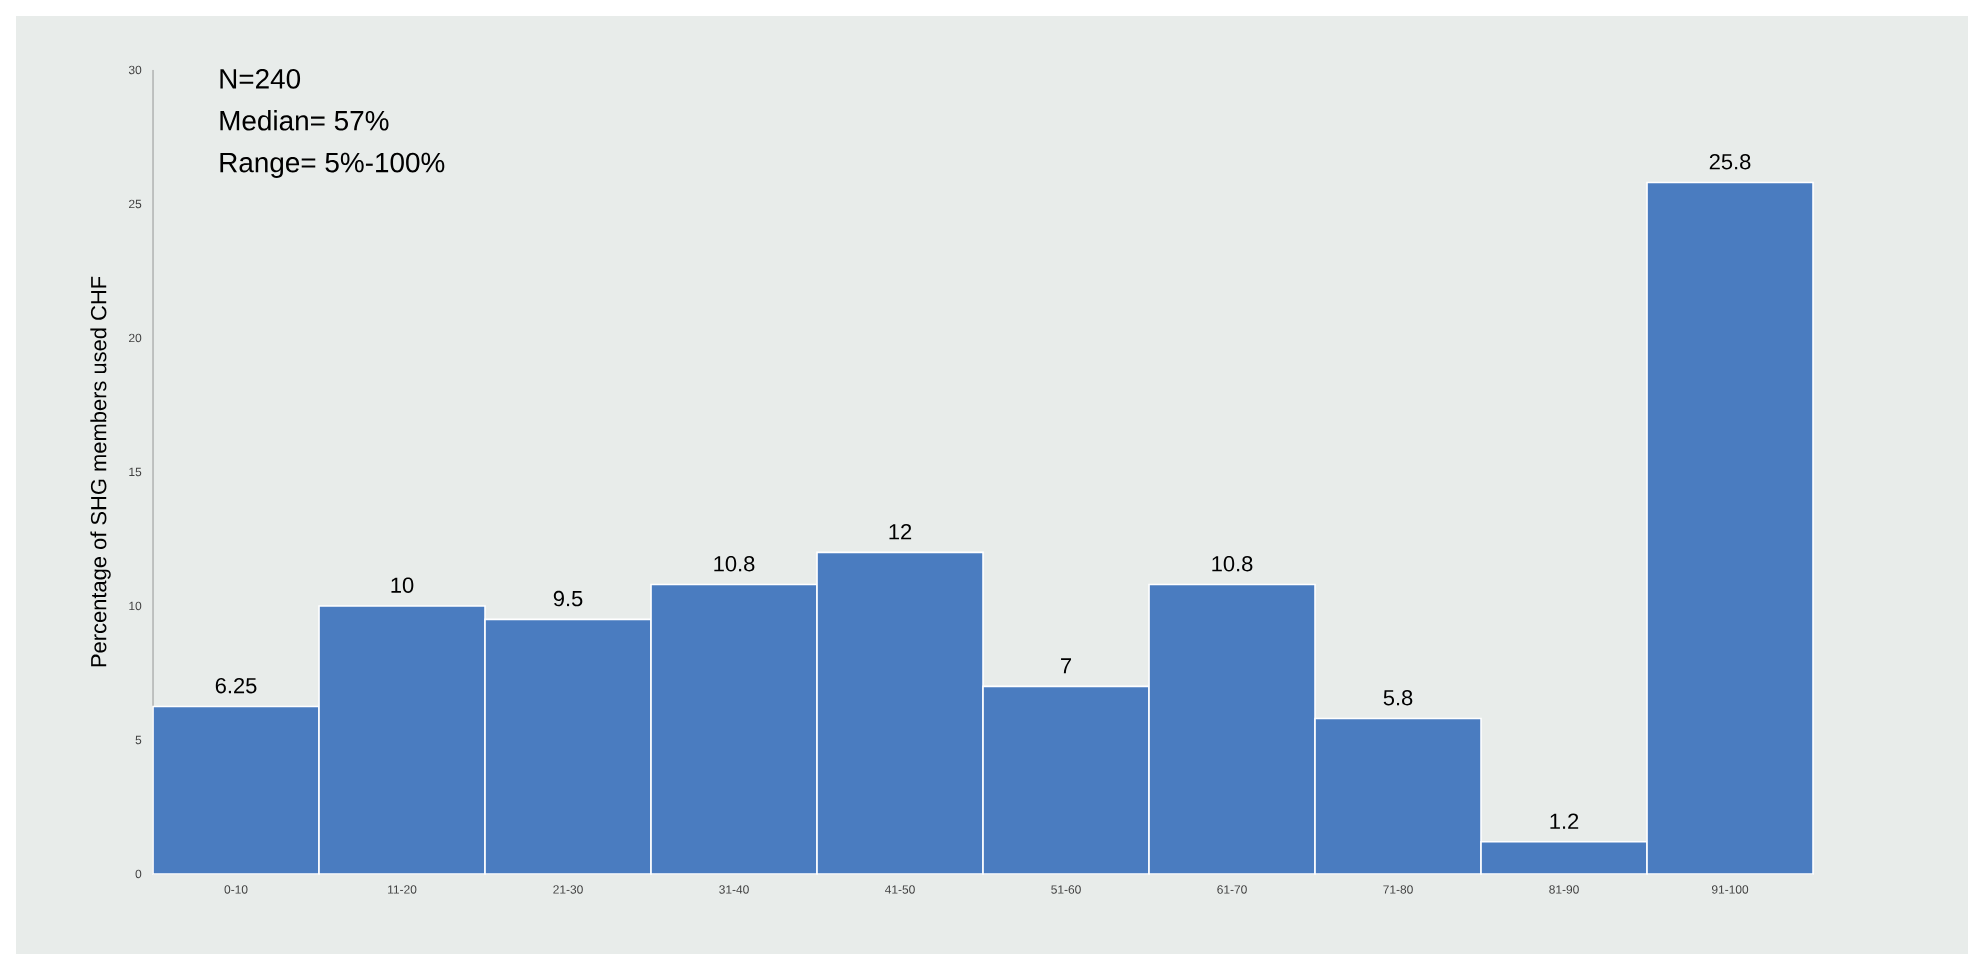  What do you see at coordinates (1066, 666) in the screenshot?
I see `data-label: 7` at bounding box center [1066, 666].